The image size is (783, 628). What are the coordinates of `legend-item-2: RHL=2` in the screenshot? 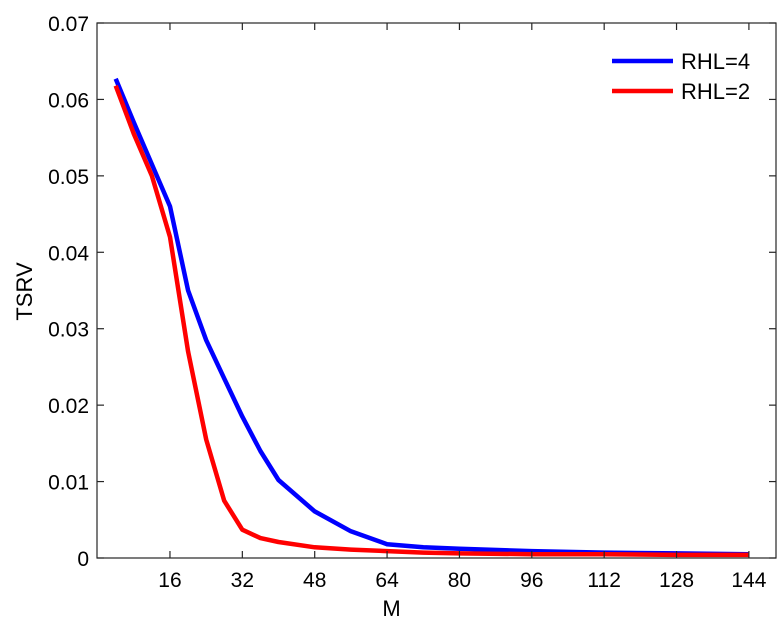 It's located at (681, 91).